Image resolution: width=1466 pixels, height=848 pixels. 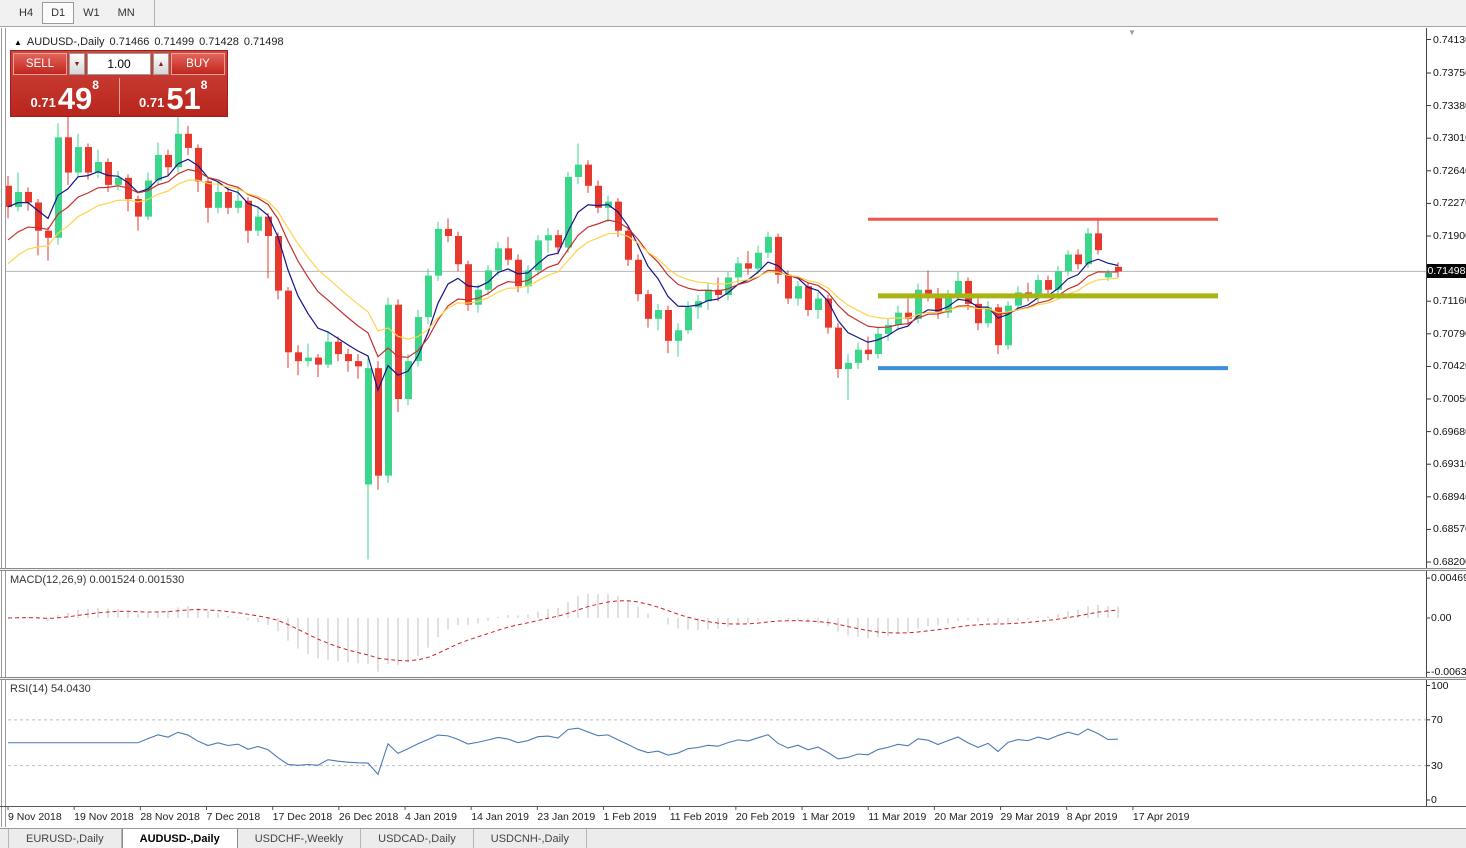 What do you see at coordinates (154, 13) in the screenshot?
I see `toolbar-divider` at bounding box center [154, 13].